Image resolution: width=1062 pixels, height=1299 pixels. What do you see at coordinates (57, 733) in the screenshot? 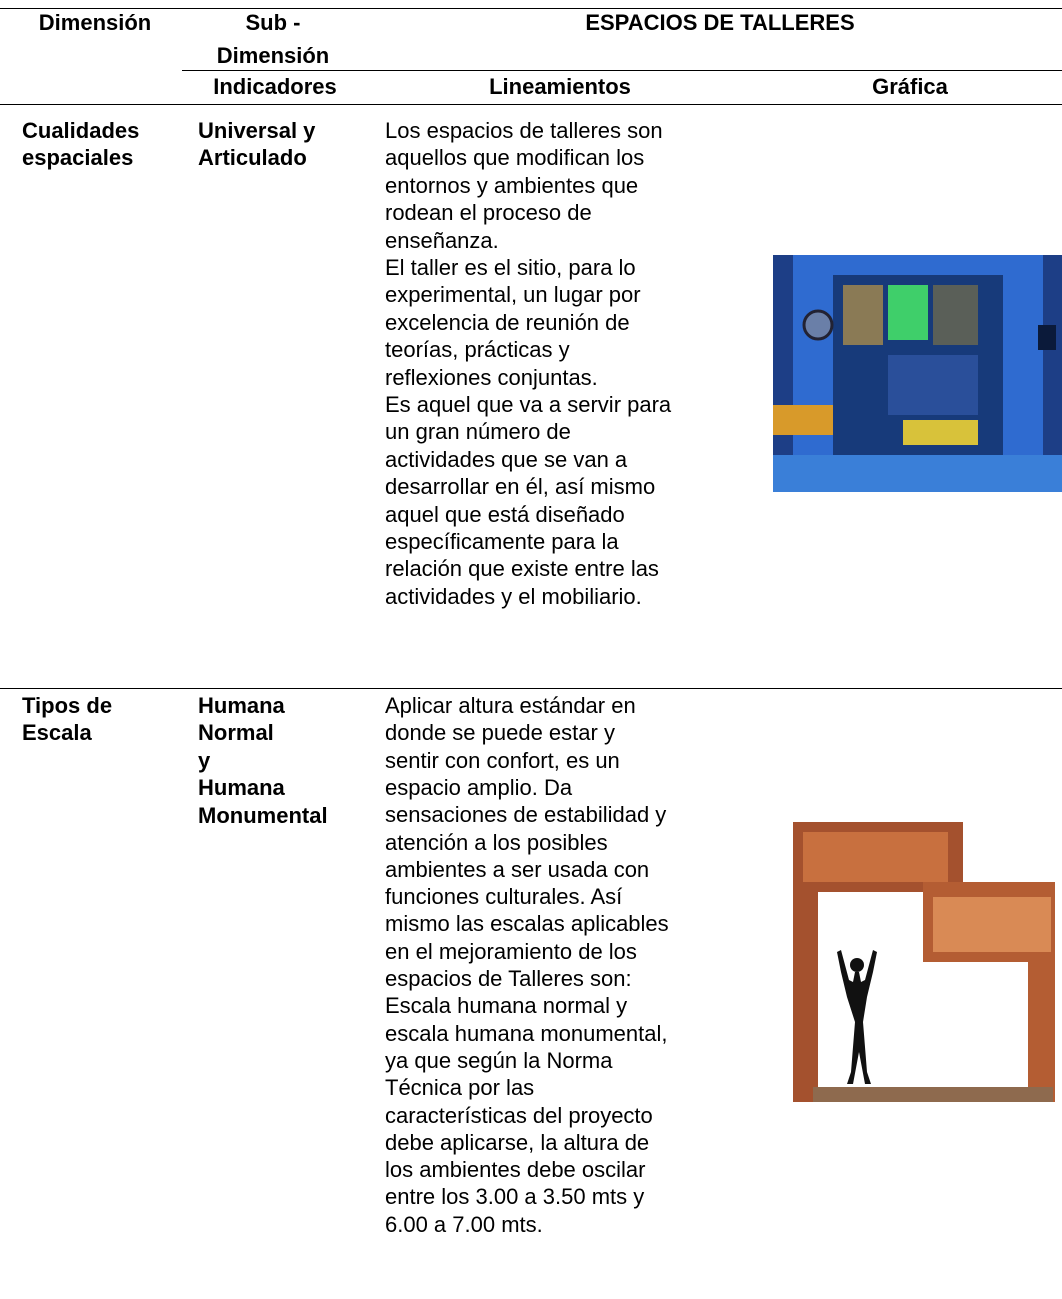
I see `dimension-cell: Escala` at bounding box center [57, 733].